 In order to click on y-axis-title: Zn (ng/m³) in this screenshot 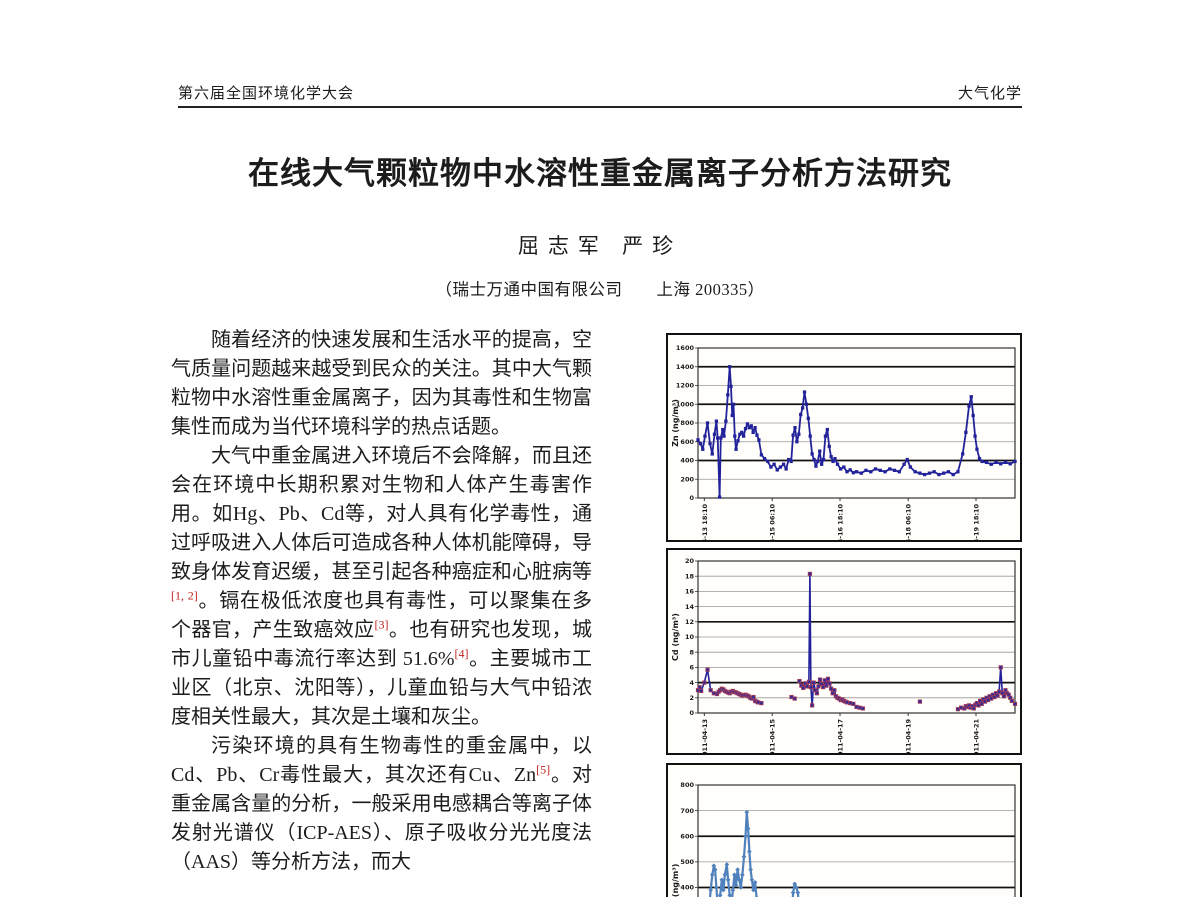, I will do `click(675, 423)`.